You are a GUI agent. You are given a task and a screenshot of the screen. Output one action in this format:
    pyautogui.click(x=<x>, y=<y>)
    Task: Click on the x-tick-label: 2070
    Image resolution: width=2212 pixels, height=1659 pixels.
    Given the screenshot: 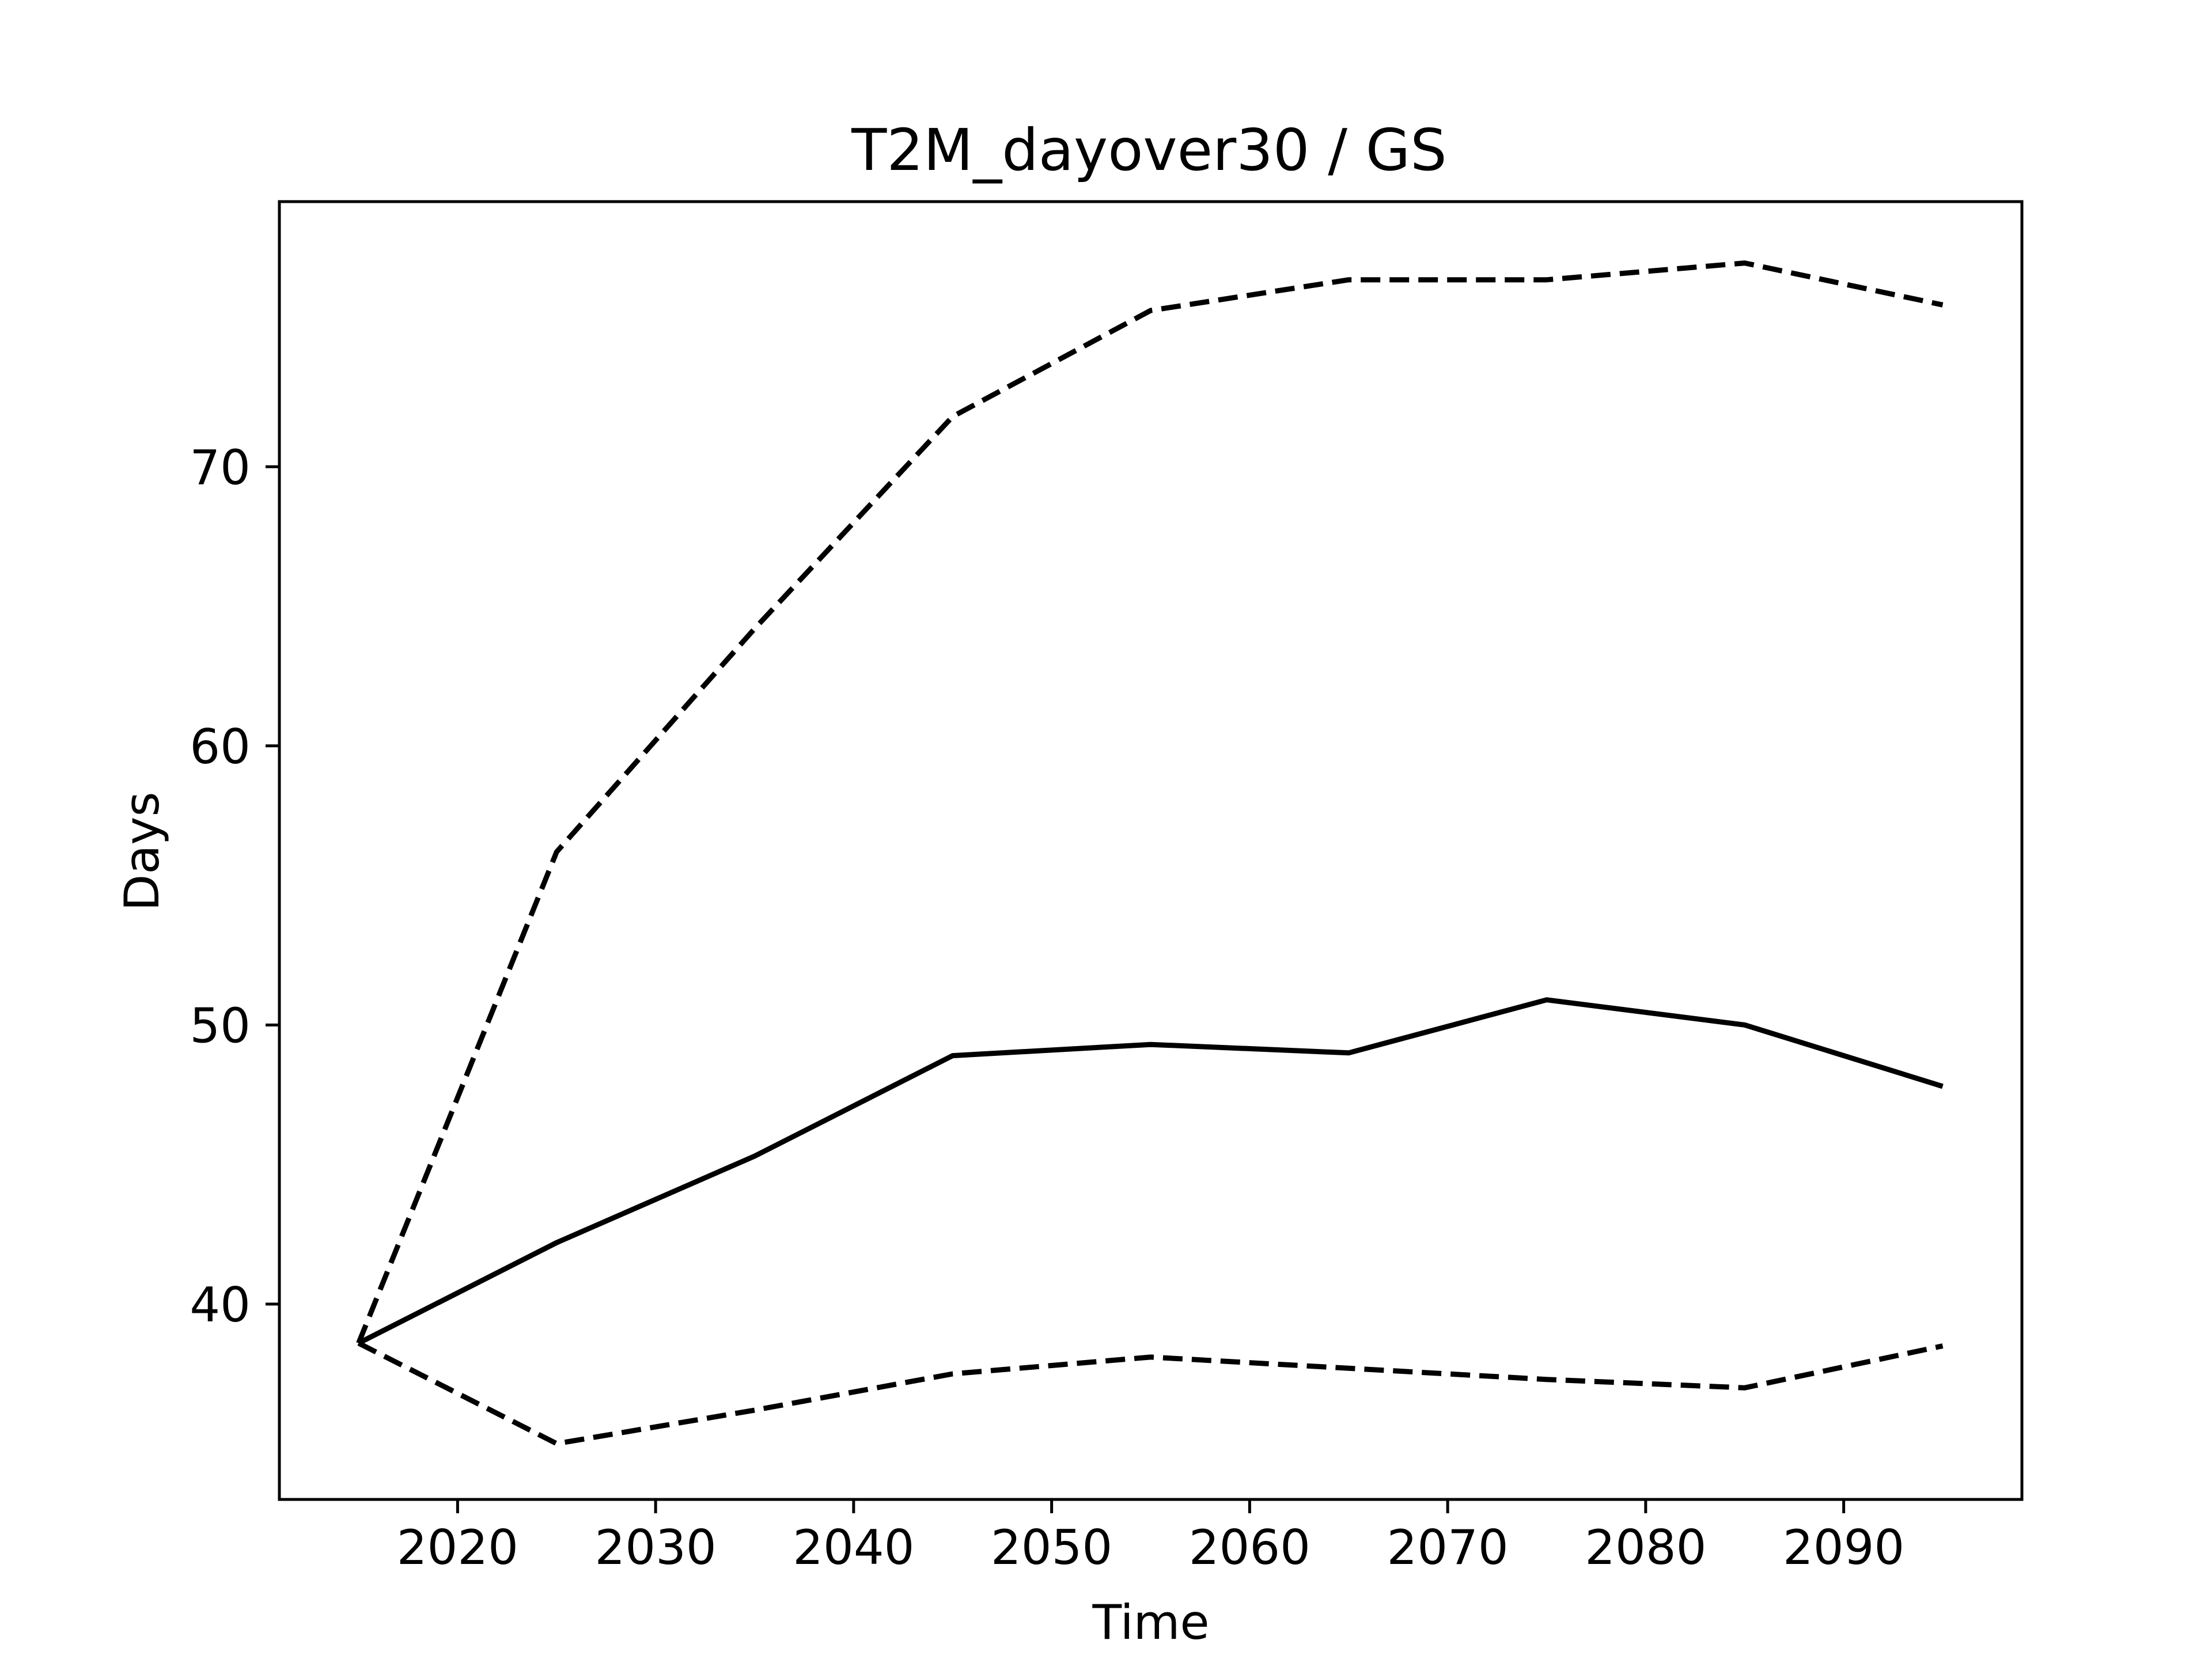 What is the action you would take?
    pyautogui.click(x=1448, y=1547)
    